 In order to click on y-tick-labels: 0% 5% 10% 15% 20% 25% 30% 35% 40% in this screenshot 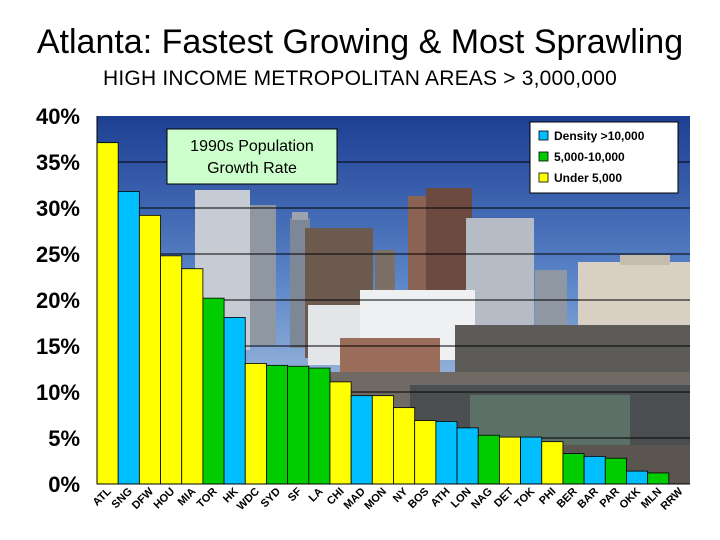, I will do `click(58, 300)`.